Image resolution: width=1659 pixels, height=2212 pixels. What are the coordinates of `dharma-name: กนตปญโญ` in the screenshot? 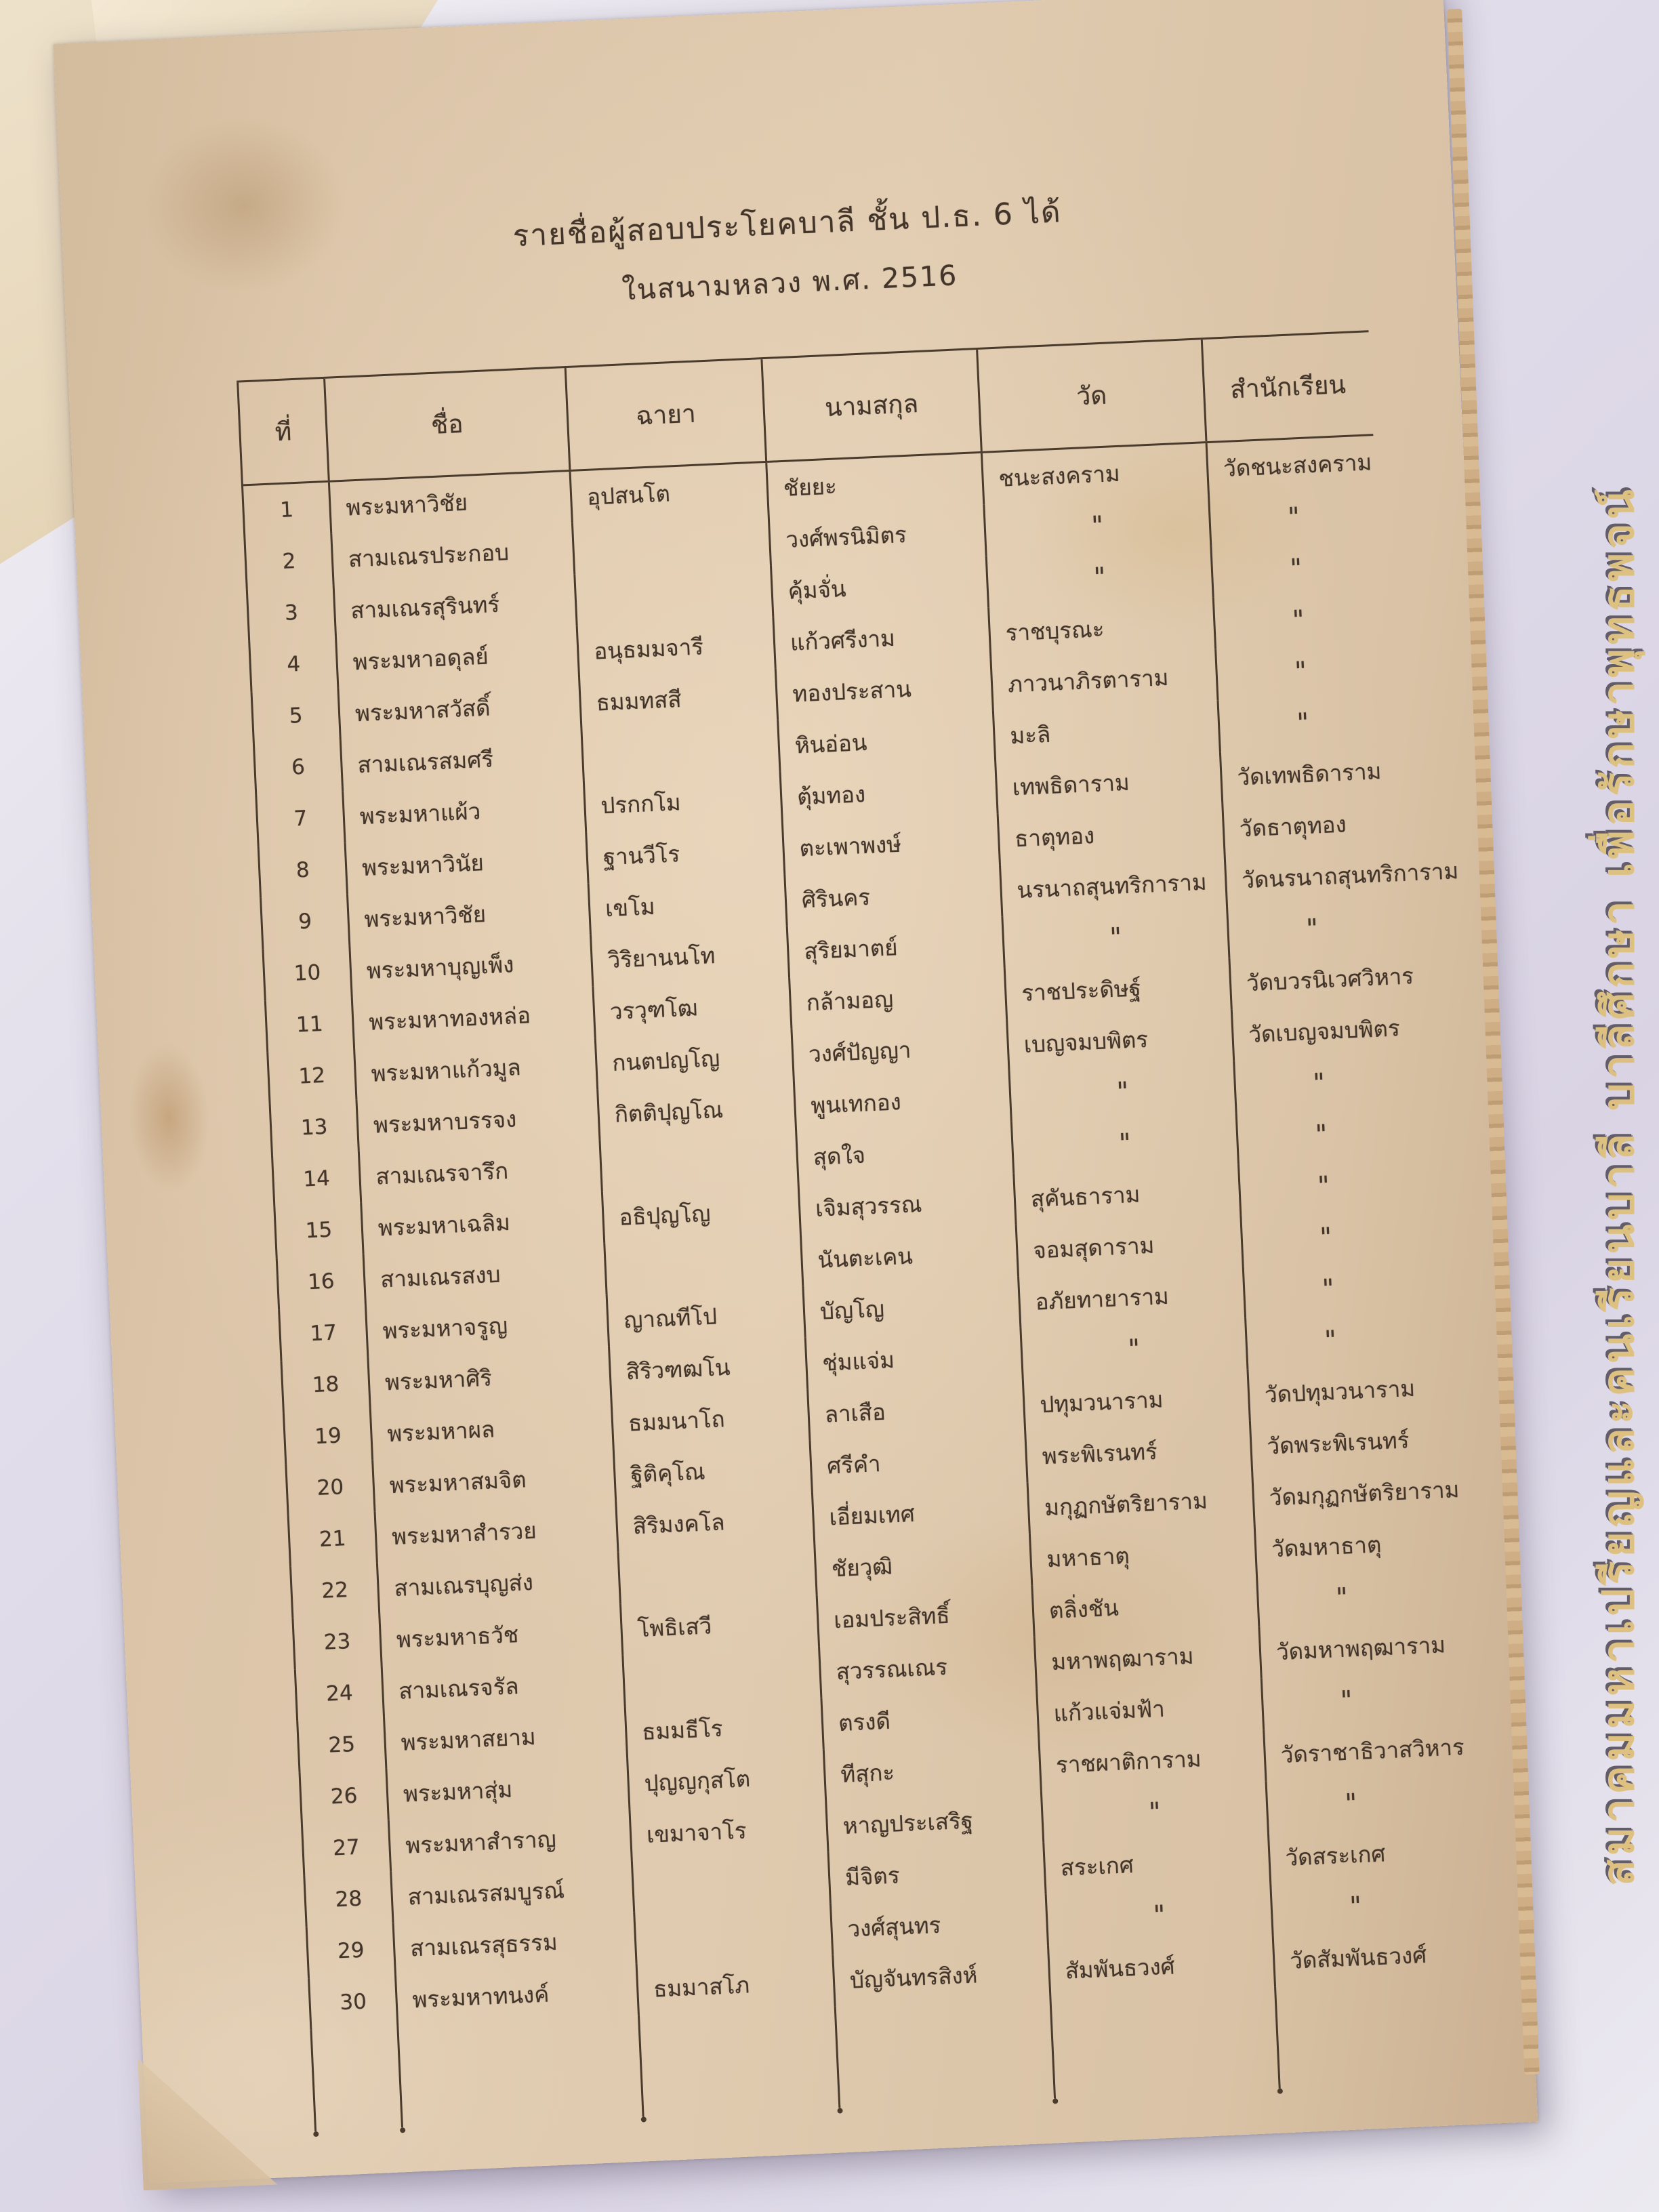 It's located at (693, 1059).